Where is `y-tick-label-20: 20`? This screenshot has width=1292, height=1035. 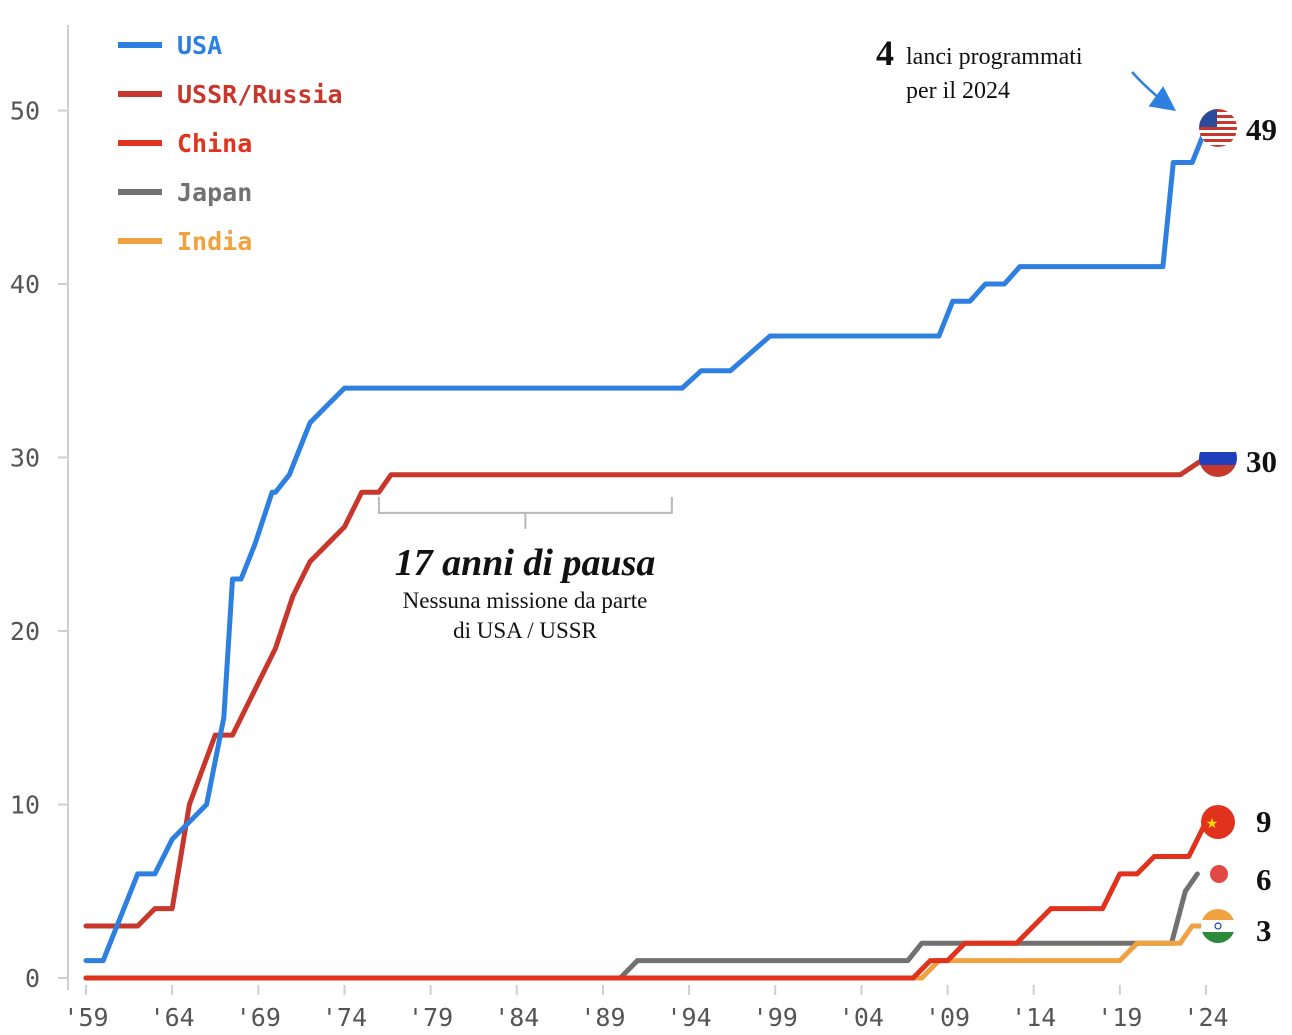 y-tick-label-20: 20 is located at coordinates (25, 631).